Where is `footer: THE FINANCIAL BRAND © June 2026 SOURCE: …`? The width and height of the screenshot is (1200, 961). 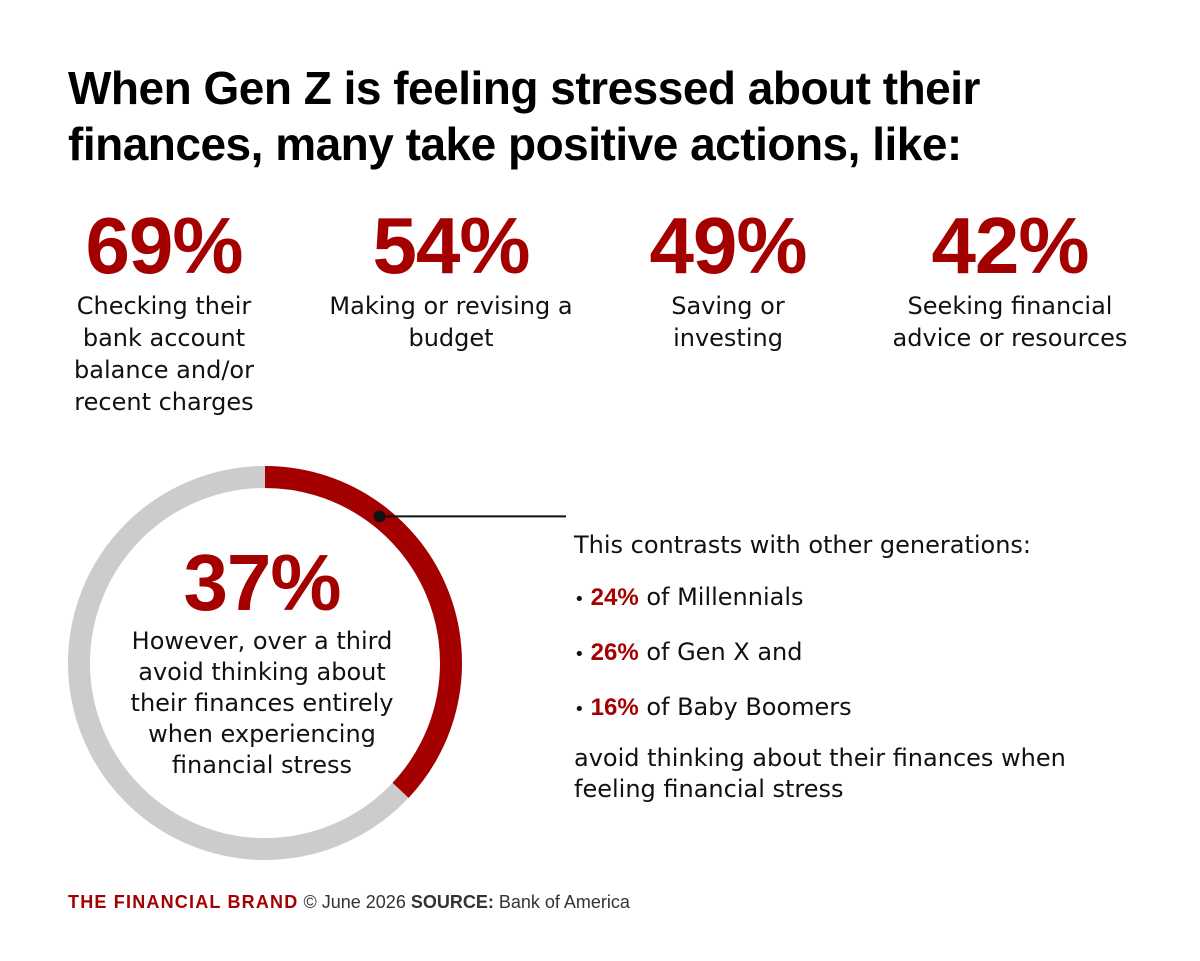
footer: THE FINANCIAL BRAND © June 2026 SOURCE: … is located at coordinates (349, 902).